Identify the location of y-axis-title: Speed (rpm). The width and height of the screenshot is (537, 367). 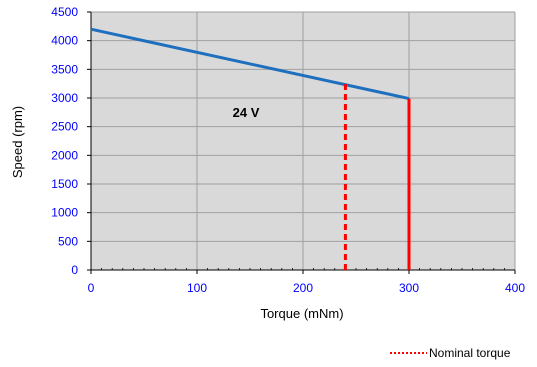
(17, 142).